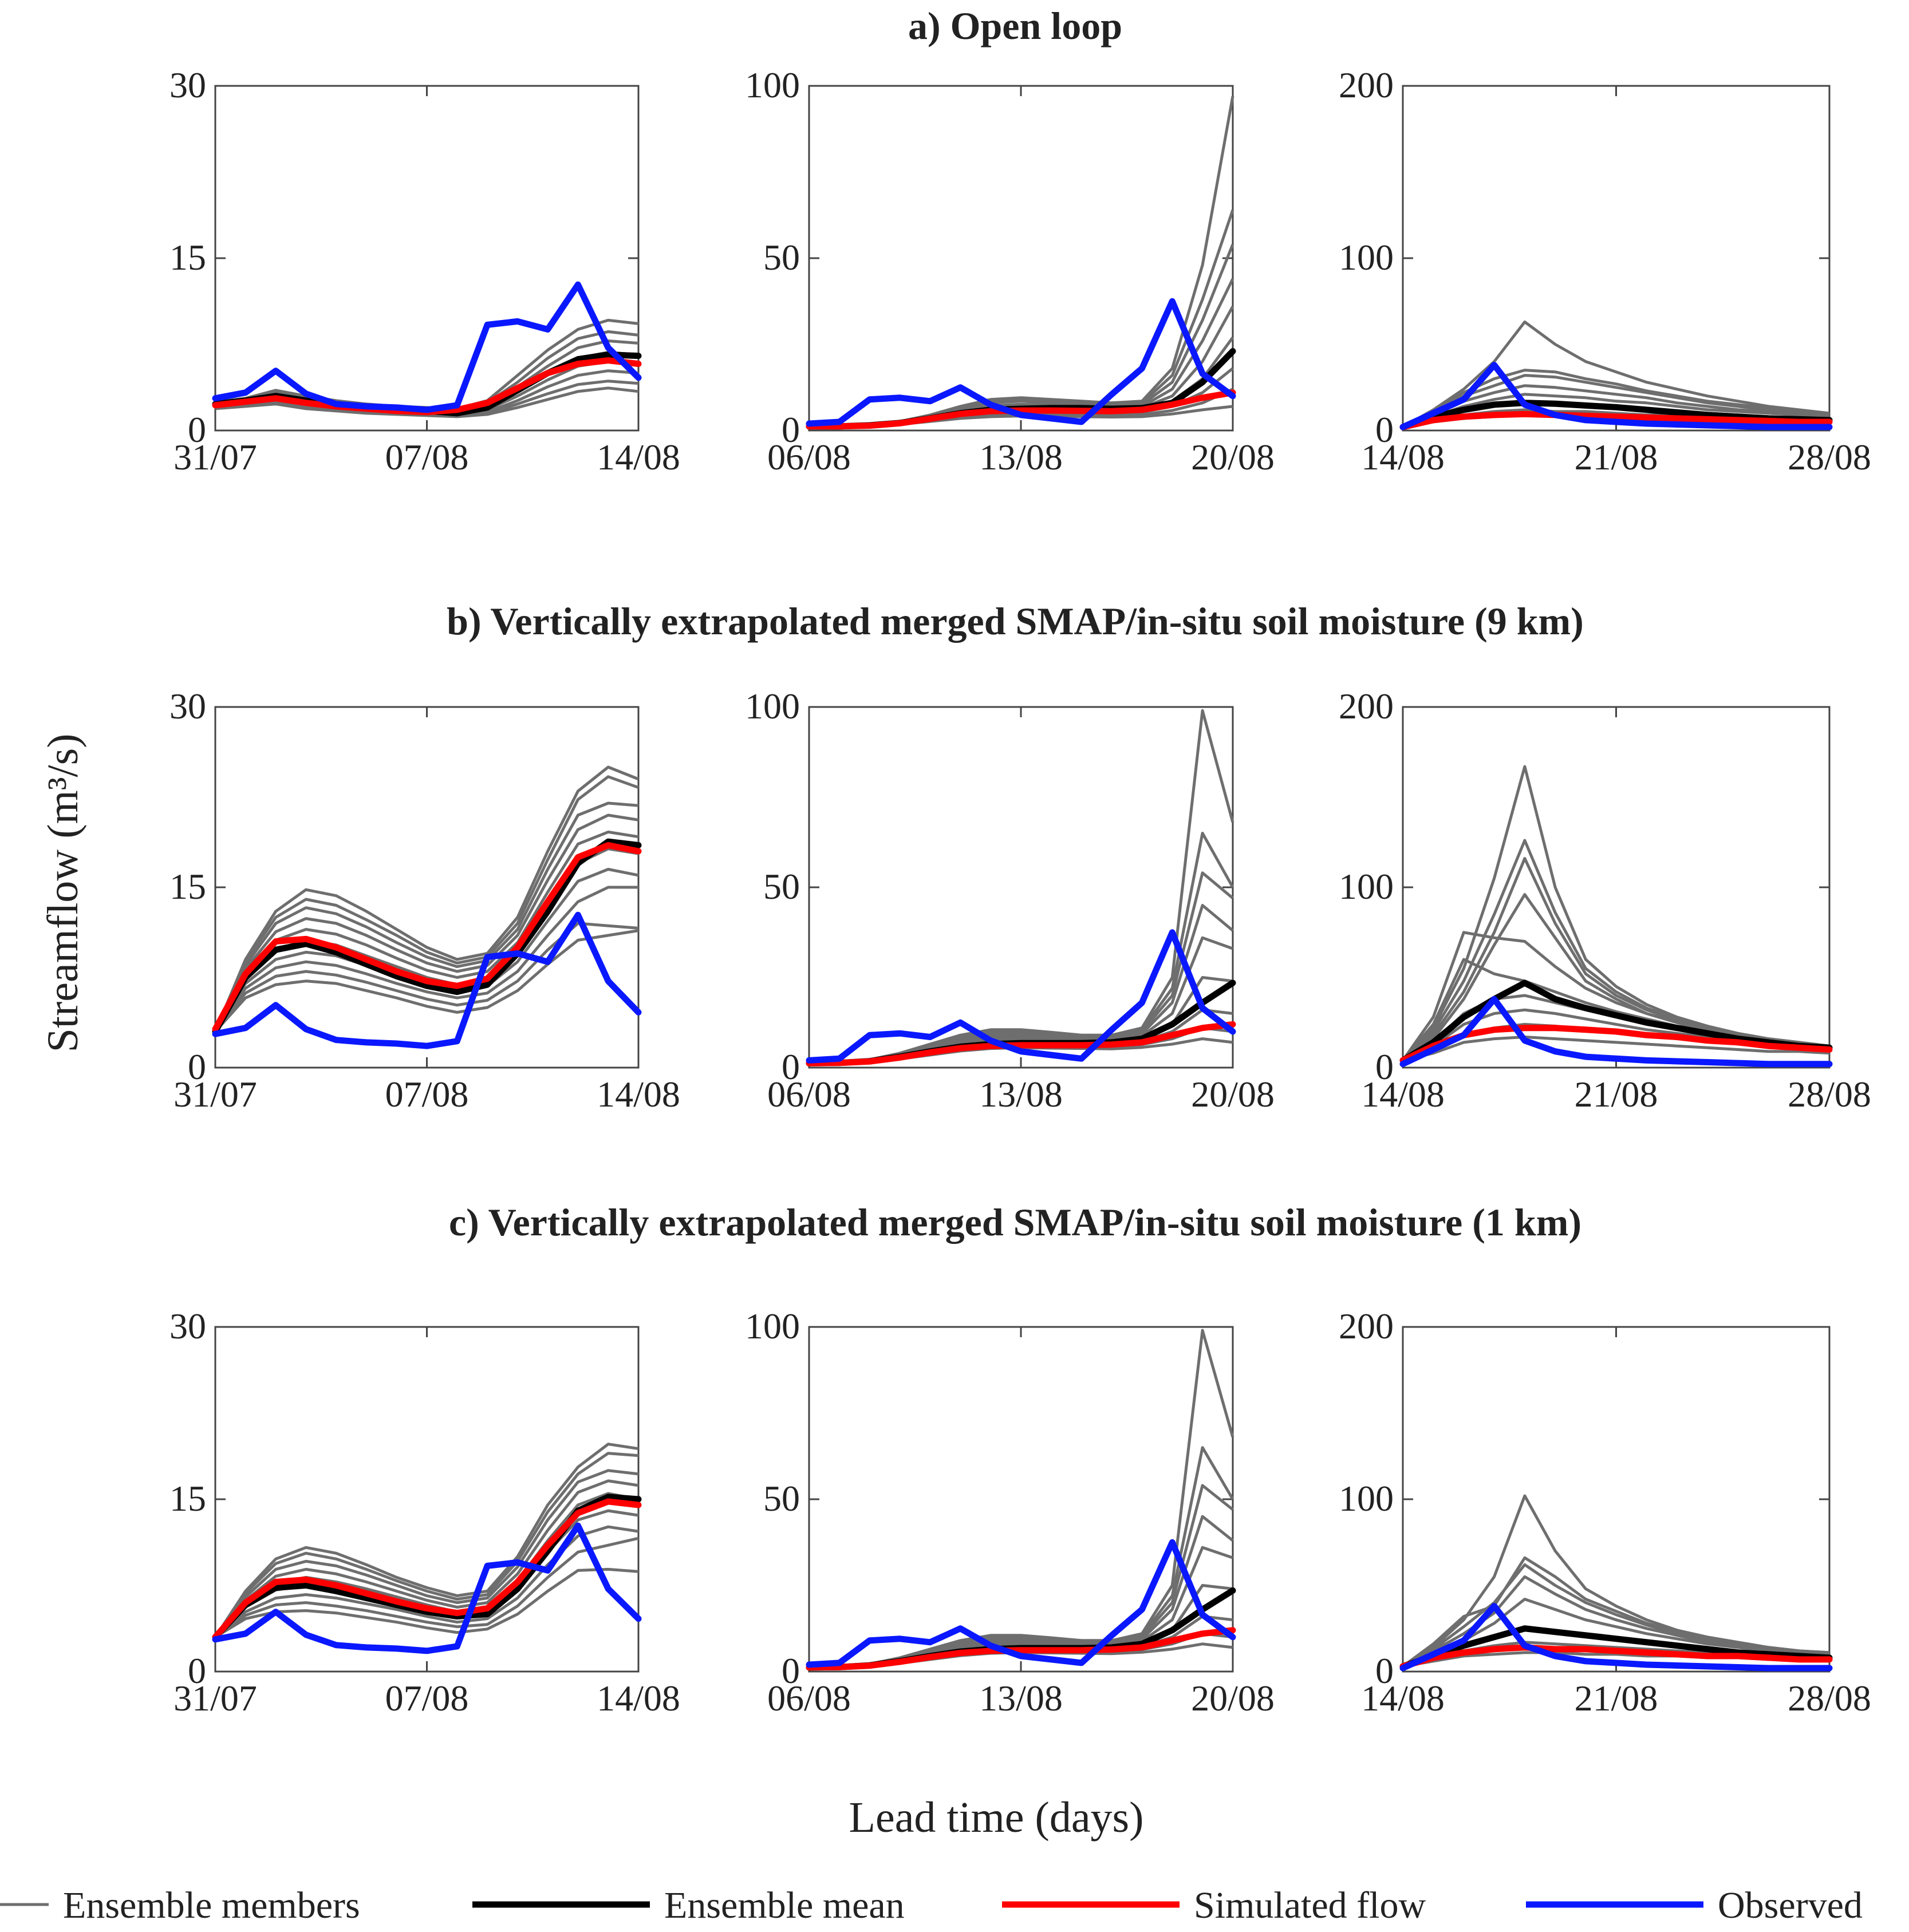 The width and height of the screenshot is (1909, 1932). I want to click on panel-2-0: 0 15 30 31/07 07/08 14/08, so click(424, 1512).